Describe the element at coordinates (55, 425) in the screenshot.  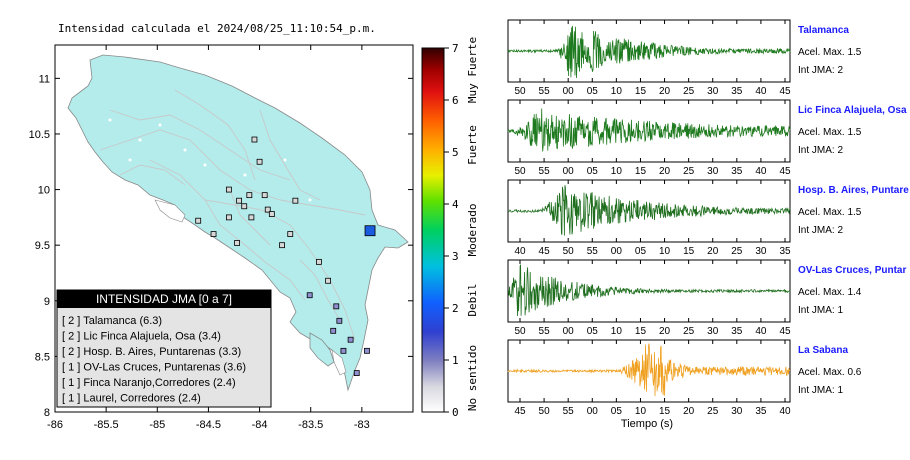
I see `map-x-tick-label: -86` at that location.